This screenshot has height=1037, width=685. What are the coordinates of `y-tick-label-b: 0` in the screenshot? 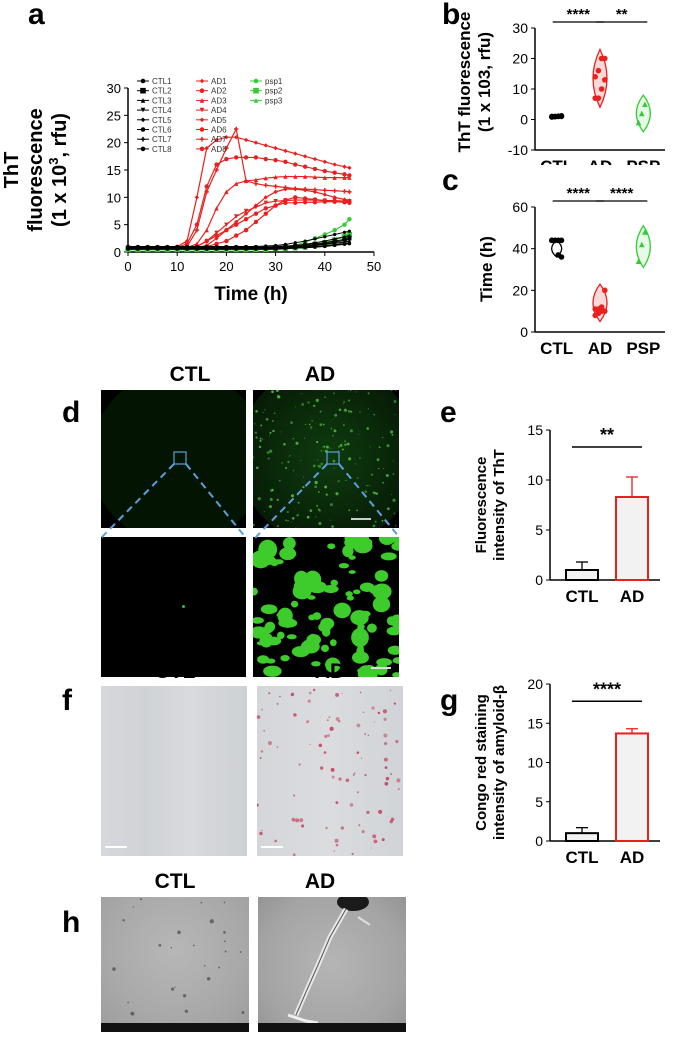 It's located at (524, 120).